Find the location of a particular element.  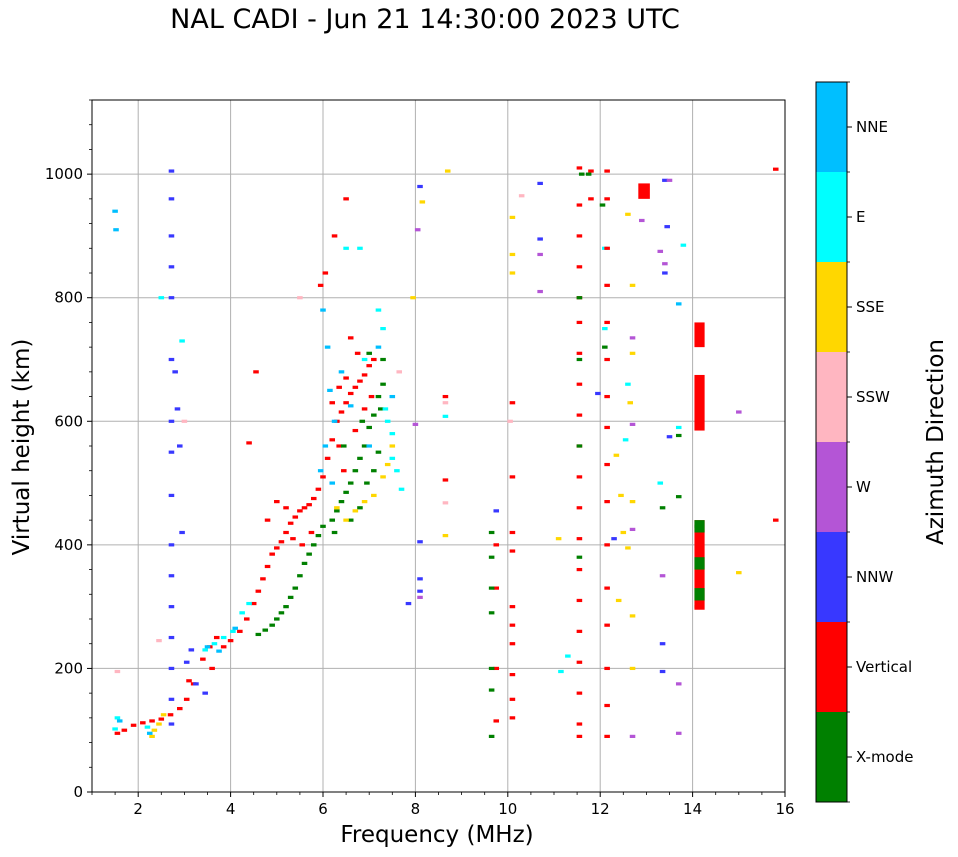

colorbar-tick-label: X-mode is located at coordinates (884, 757).